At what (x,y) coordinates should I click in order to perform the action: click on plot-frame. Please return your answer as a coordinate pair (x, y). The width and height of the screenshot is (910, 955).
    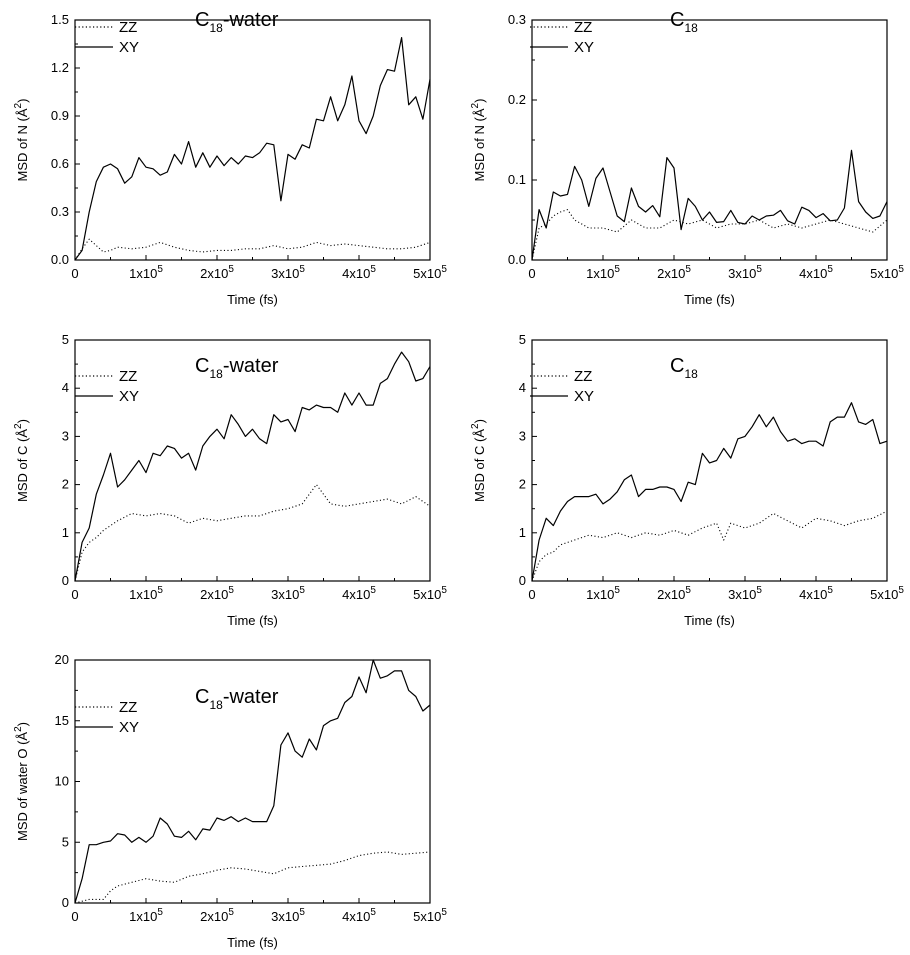
    Looking at the image, I should click on (252, 140).